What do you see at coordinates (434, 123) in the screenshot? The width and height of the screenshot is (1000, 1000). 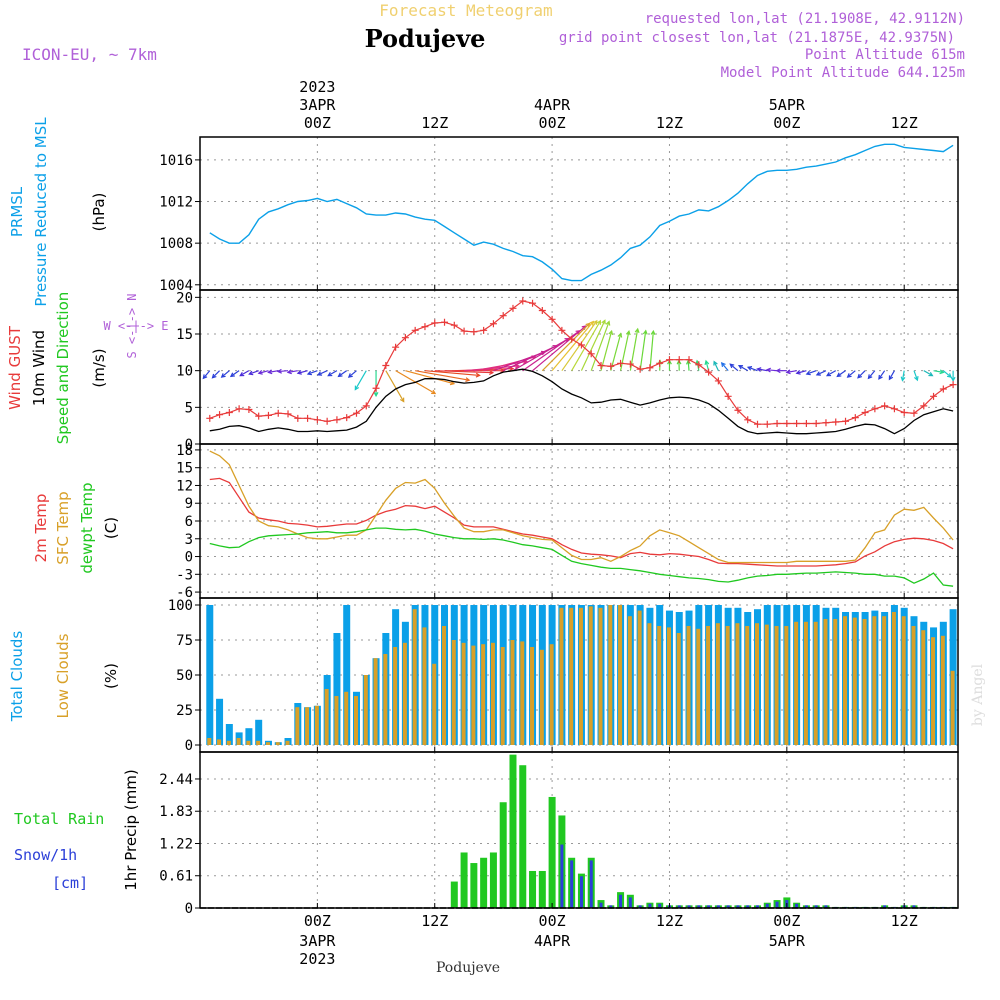 I see `top-tick-label: 12Z` at bounding box center [434, 123].